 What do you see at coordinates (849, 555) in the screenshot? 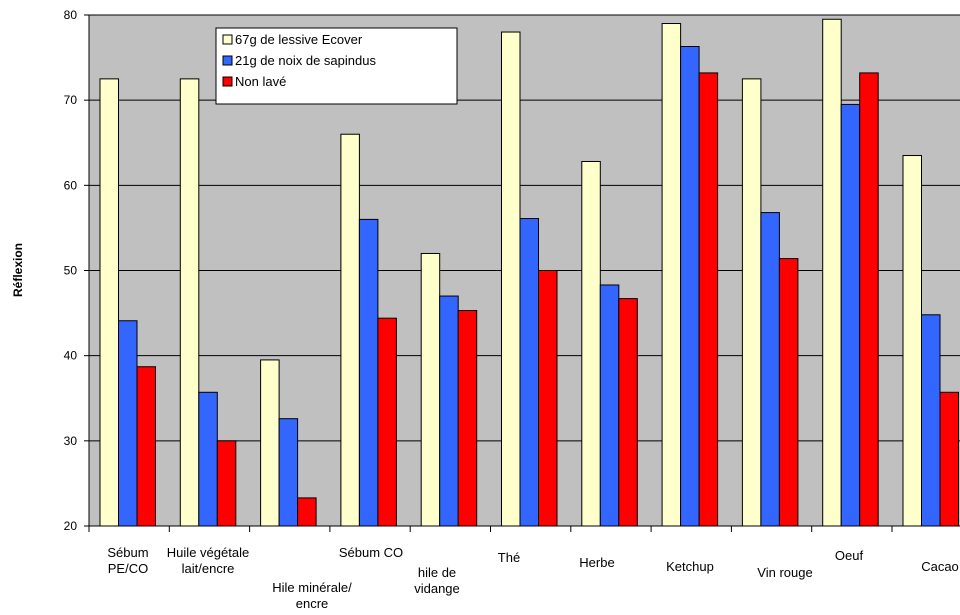
I see `category-label: Oeuf` at bounding box center [849, 555].